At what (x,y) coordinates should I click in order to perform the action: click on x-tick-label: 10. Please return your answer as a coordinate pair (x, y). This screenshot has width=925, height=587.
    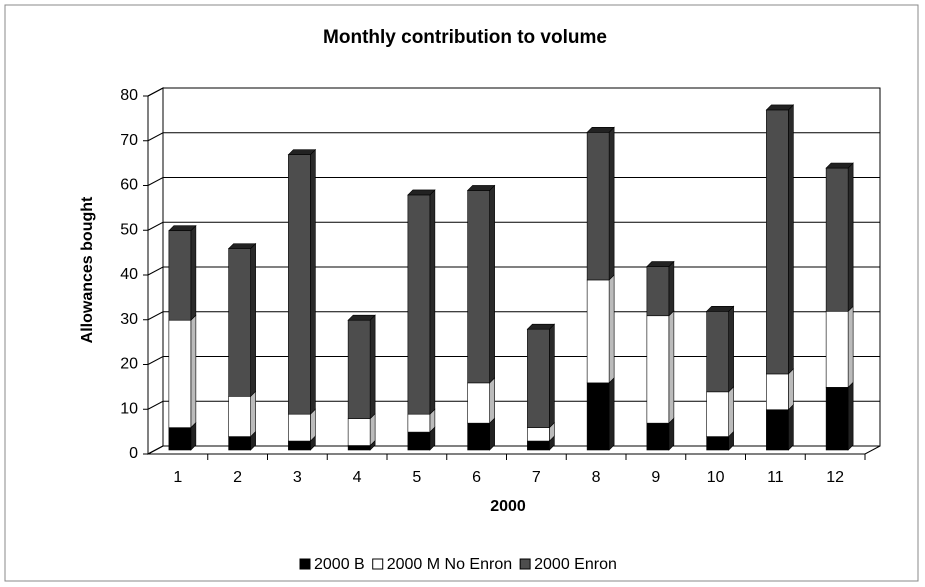
    Looking at the image, I should click on (716, 477).